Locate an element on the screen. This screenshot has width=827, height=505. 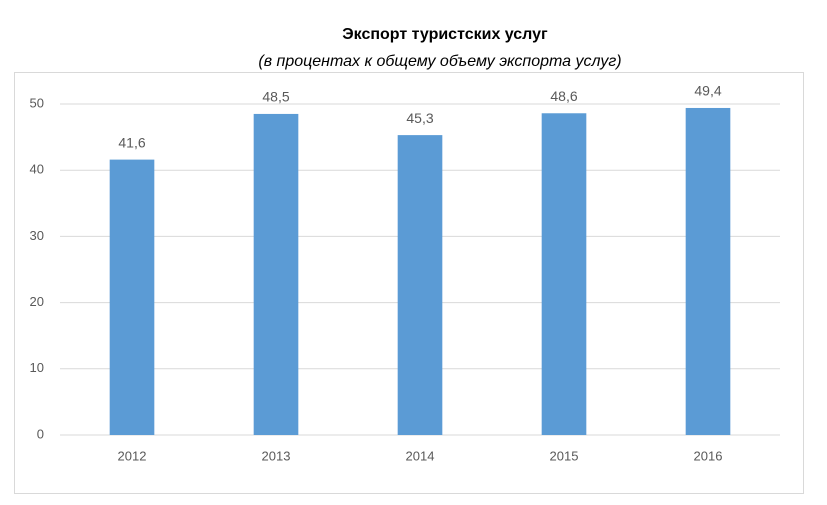
x-tick-label: 2016 is located at coordinates (708, 455).